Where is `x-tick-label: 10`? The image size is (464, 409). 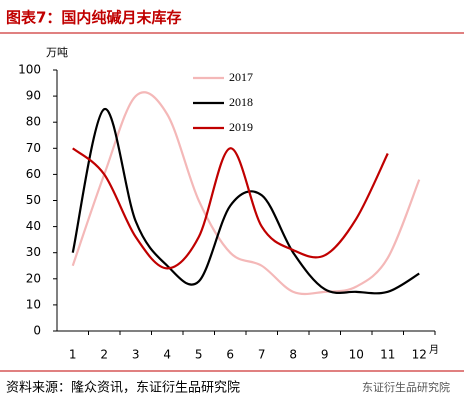
x-tick-label: 10 is located at coordinates (356, 355).